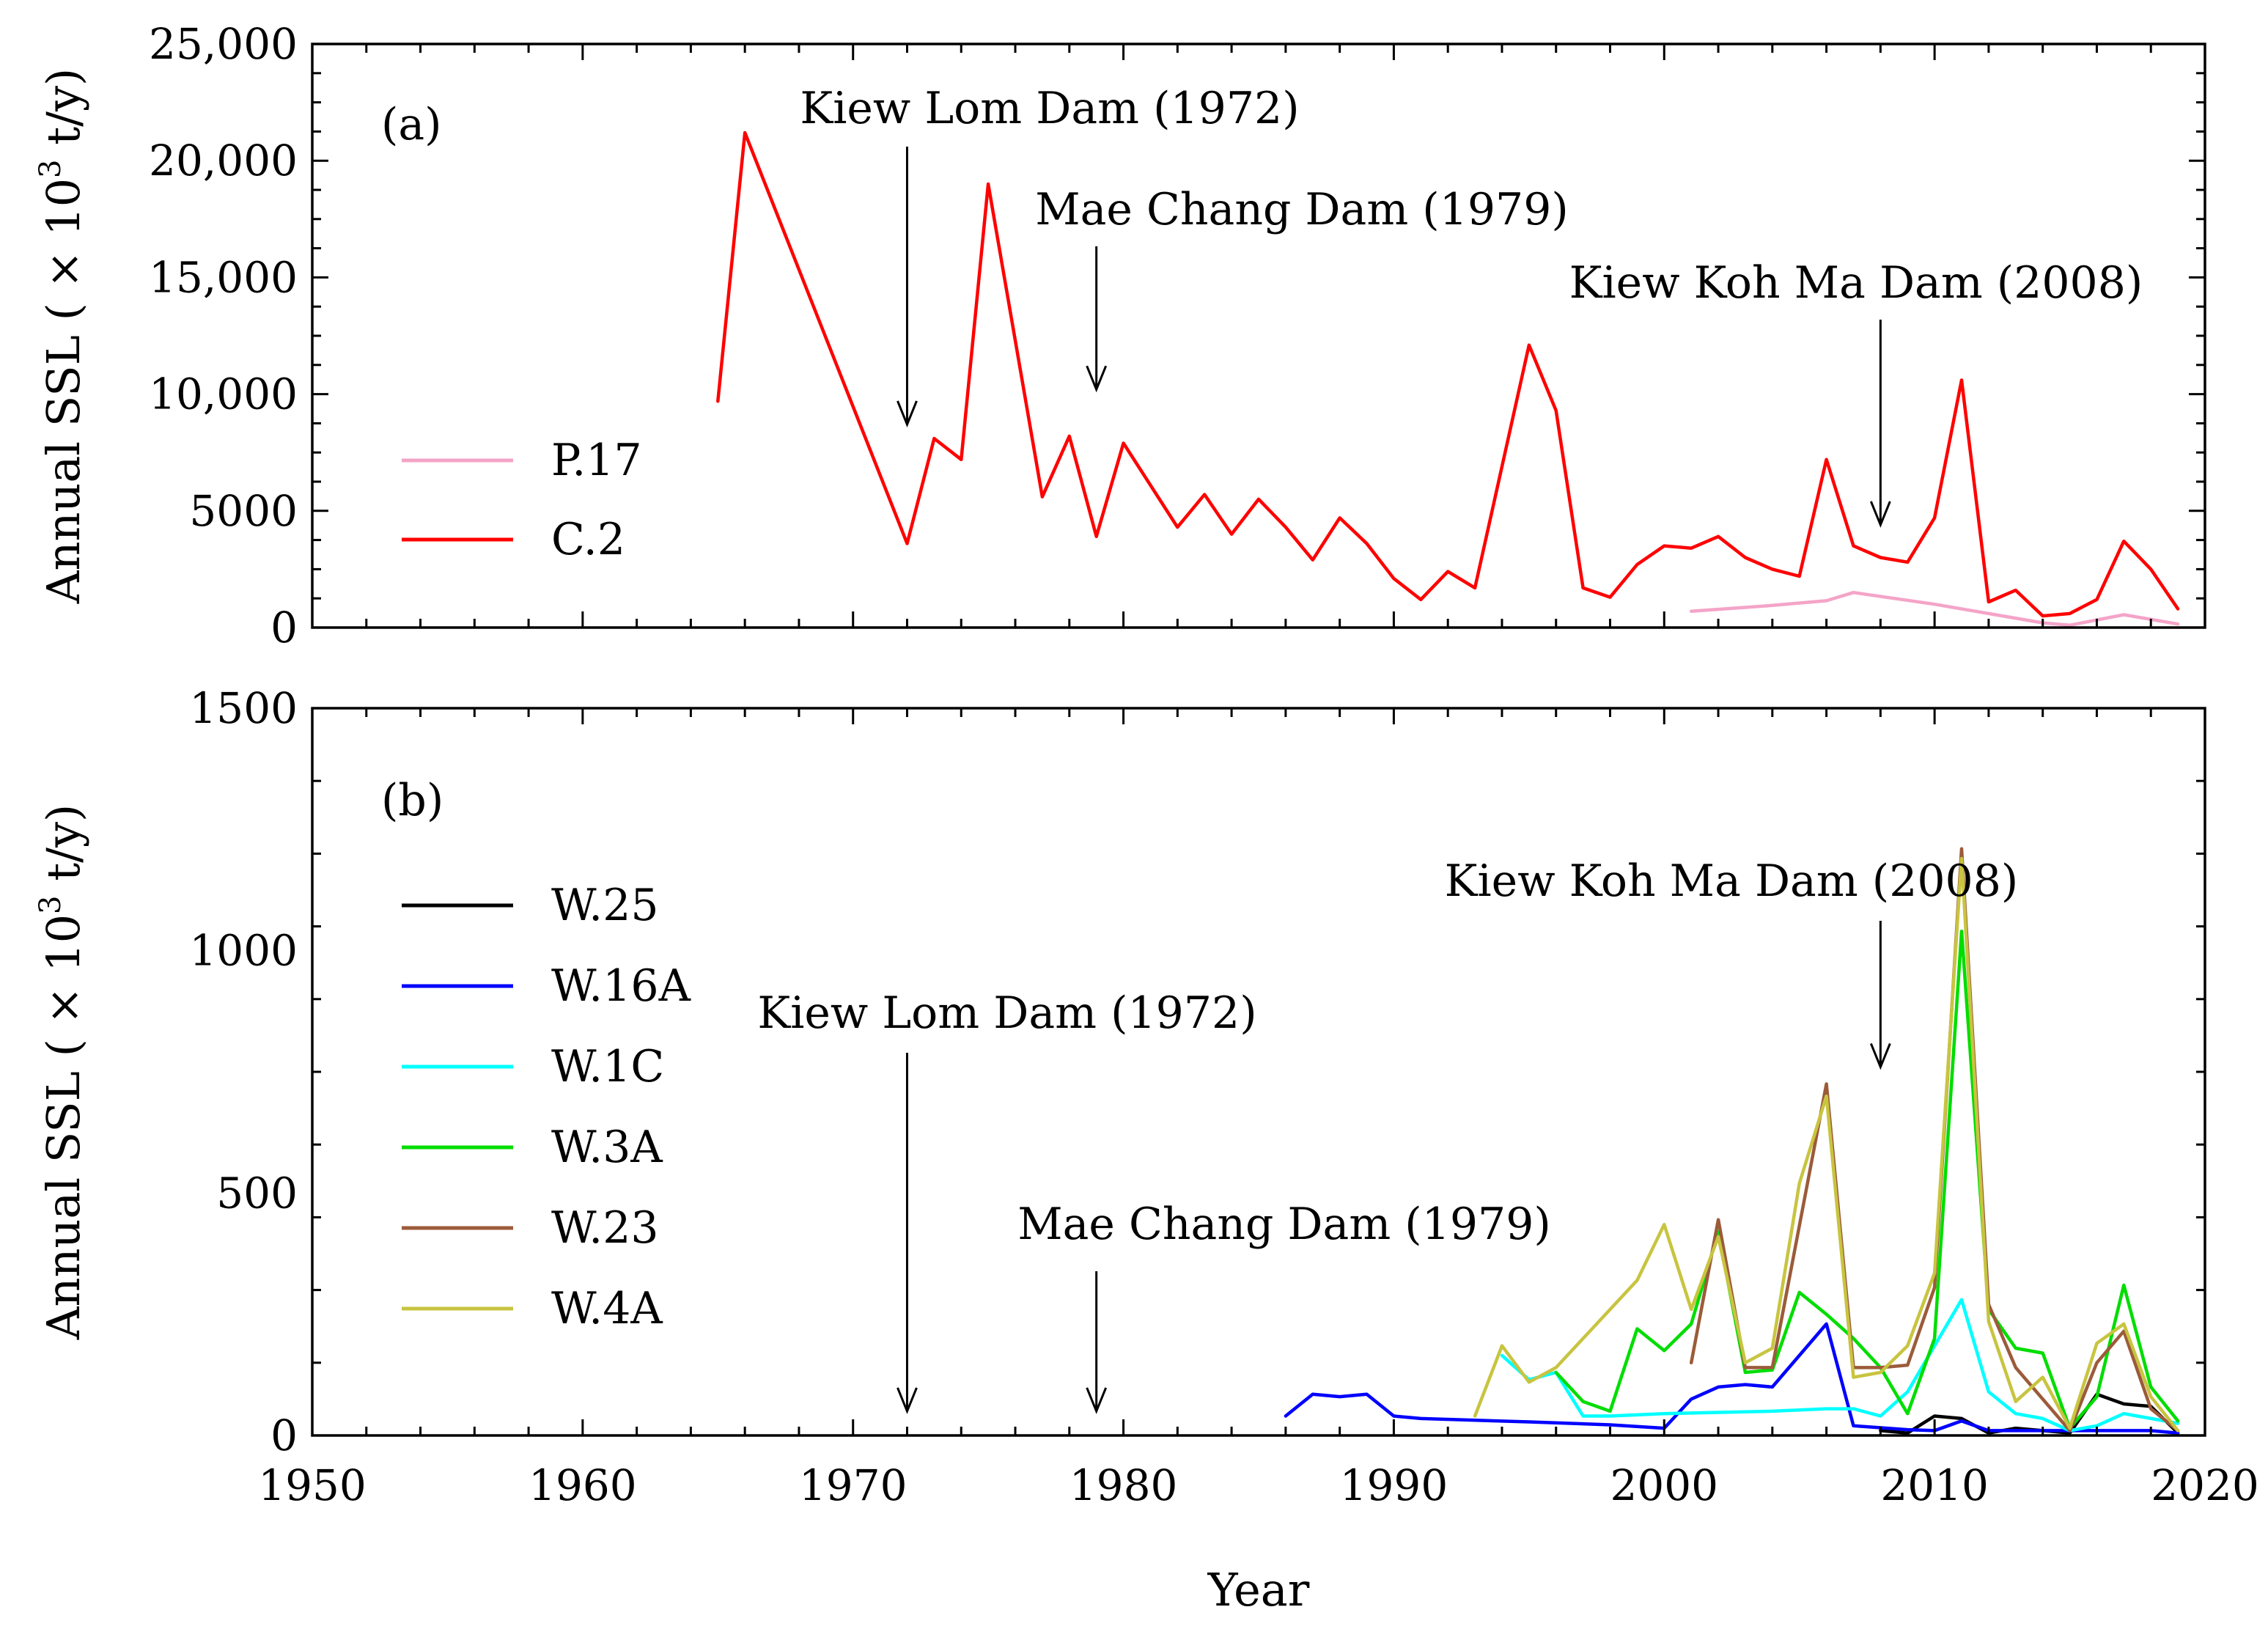  Describe the element at coordinates (257, 1193) in the screenshot. I see `y-tick-label: 500` at that location.